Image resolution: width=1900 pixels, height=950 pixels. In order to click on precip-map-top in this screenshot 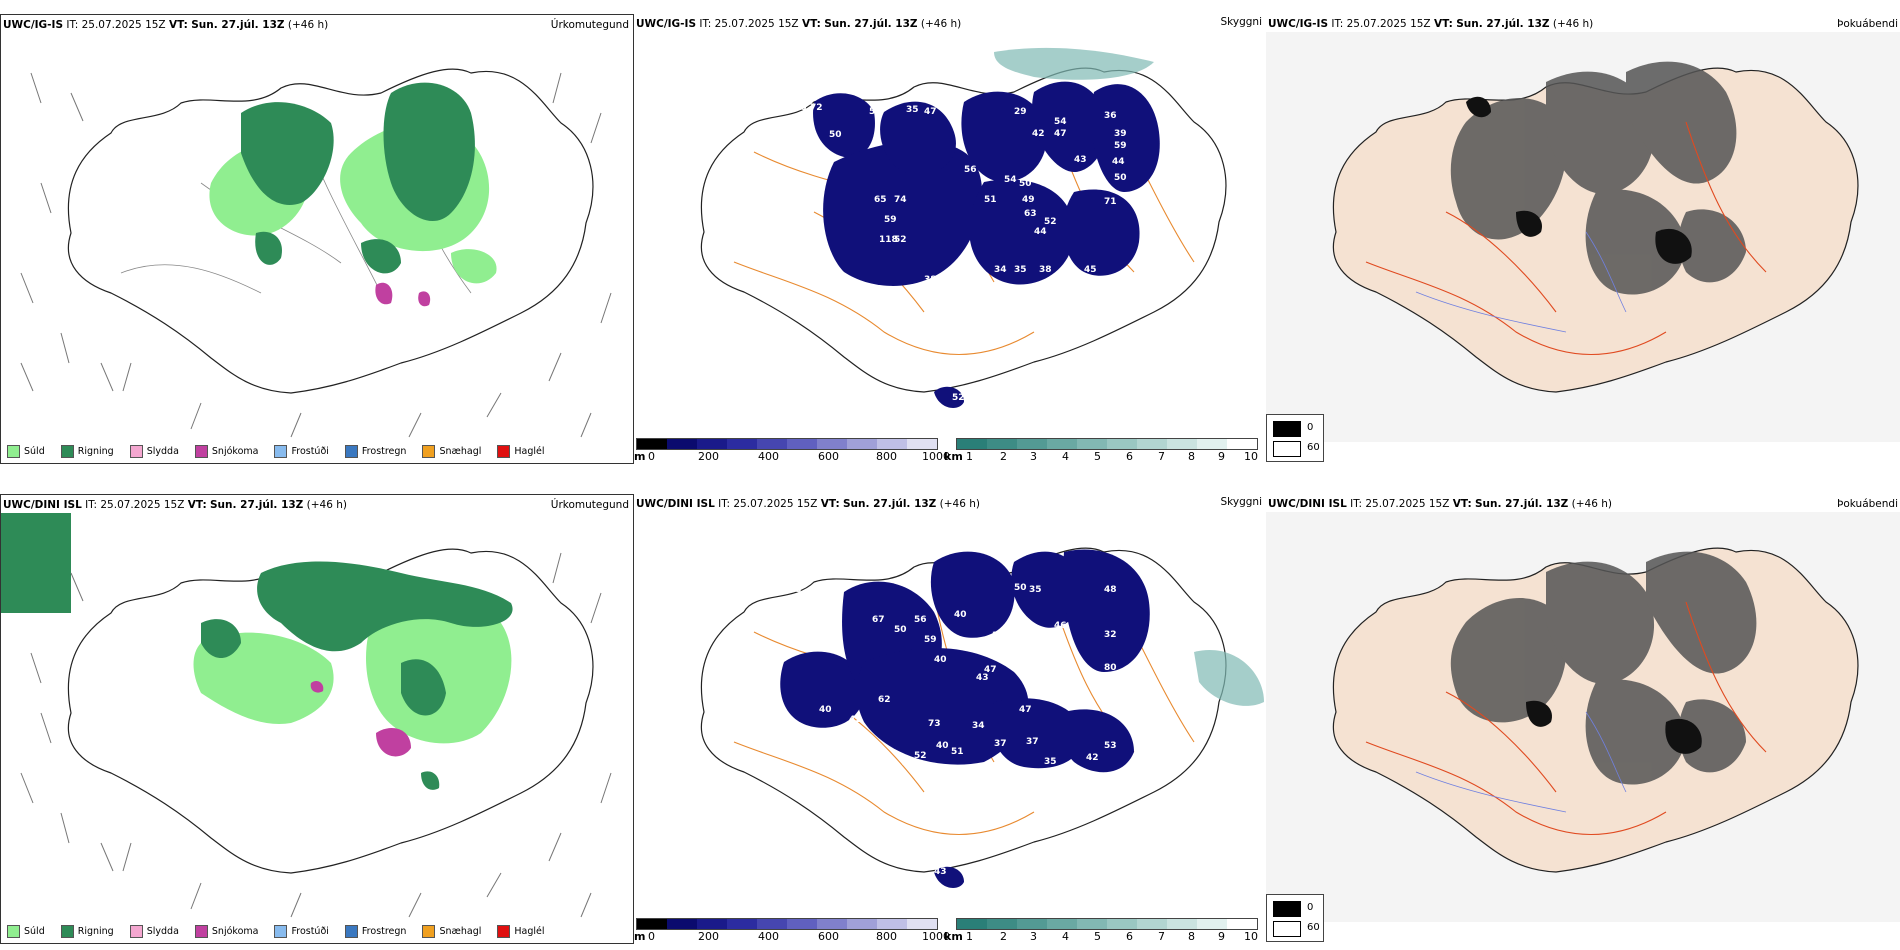, I will do `click(316, 253)`.